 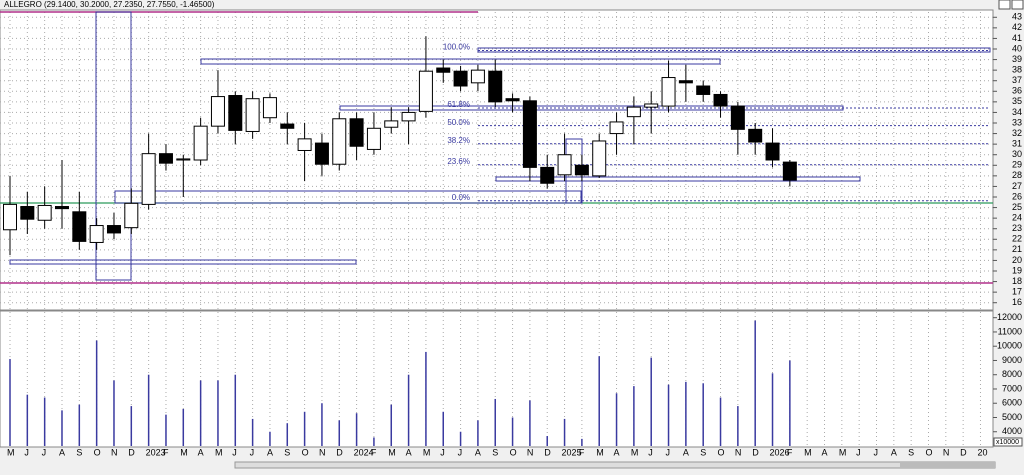 I want to click on y-tick-label: 11000, so click(x=1010, y=331).